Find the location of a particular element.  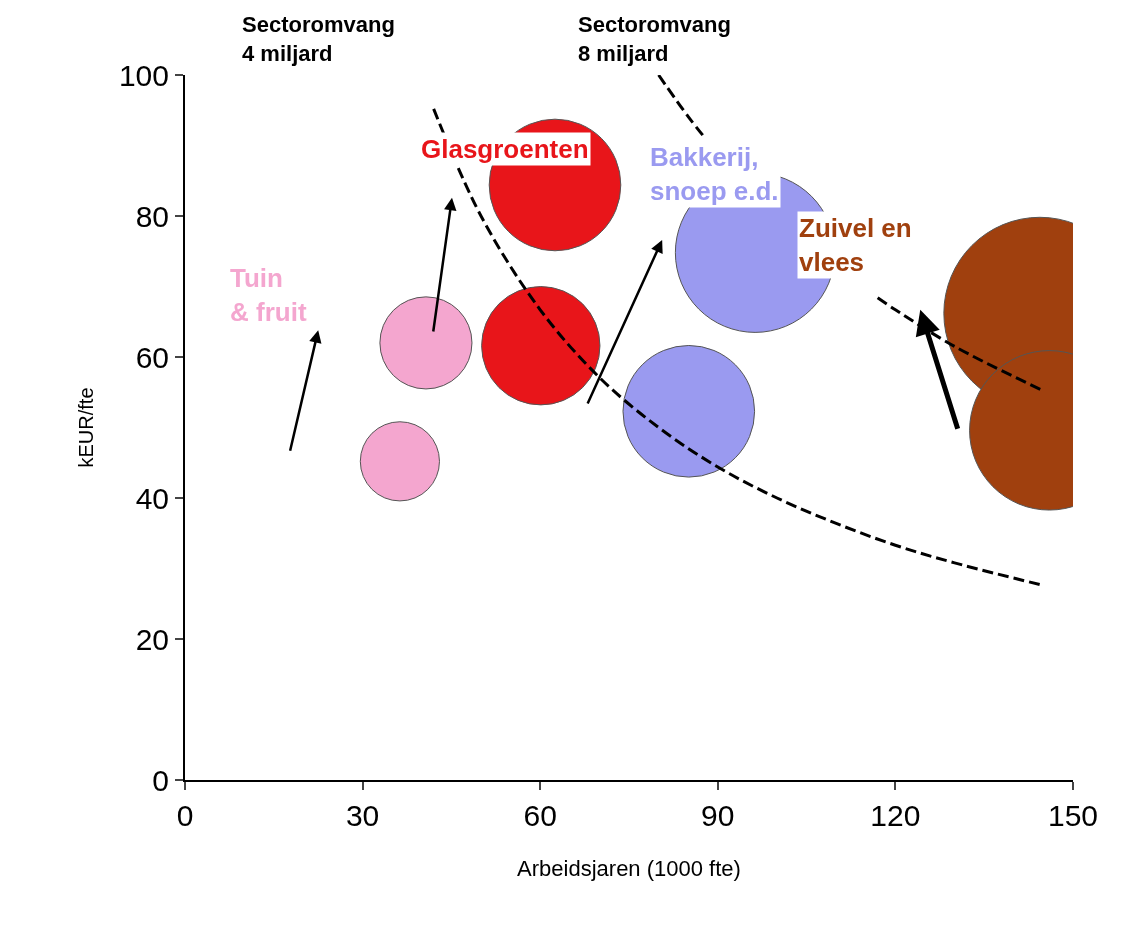

series-label: Bakkerij, snoep e.d. is located at coordinates (714, 174).